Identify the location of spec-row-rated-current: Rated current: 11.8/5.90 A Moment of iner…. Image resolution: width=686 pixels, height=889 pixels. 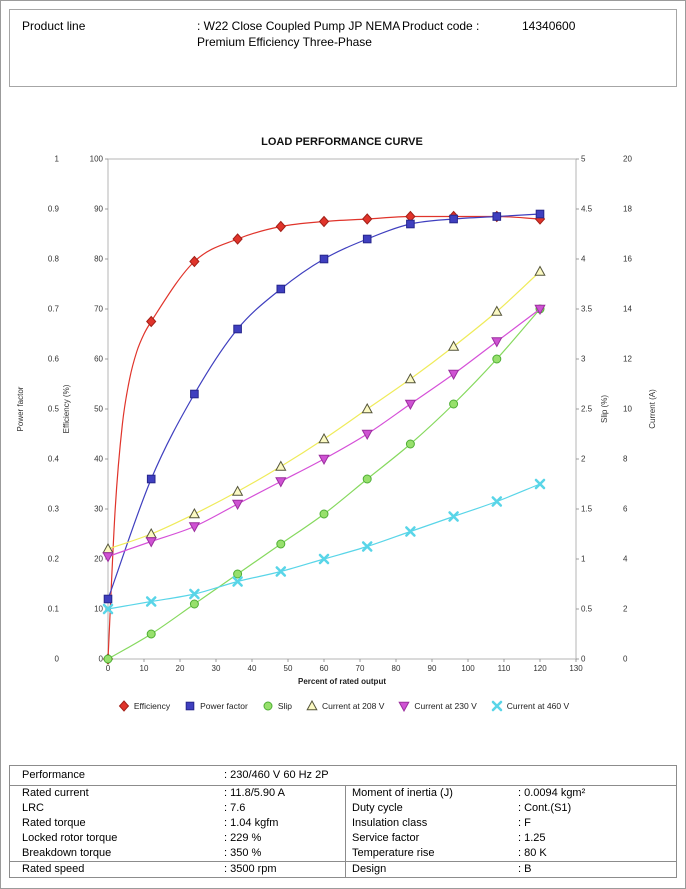
(343, 793).